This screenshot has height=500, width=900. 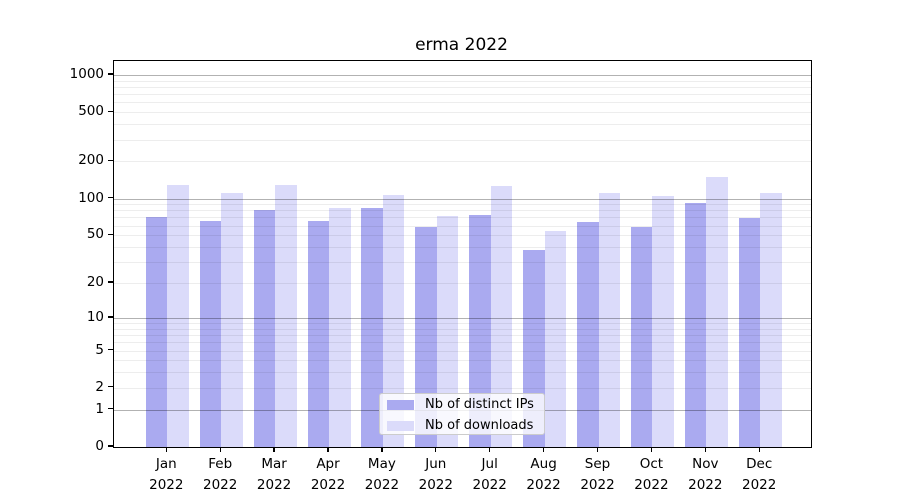 What do you see at coordinates (264, 328) in the screenshot?
I see `bar-mar-distinct-ips` at bounding box center [264, 328].